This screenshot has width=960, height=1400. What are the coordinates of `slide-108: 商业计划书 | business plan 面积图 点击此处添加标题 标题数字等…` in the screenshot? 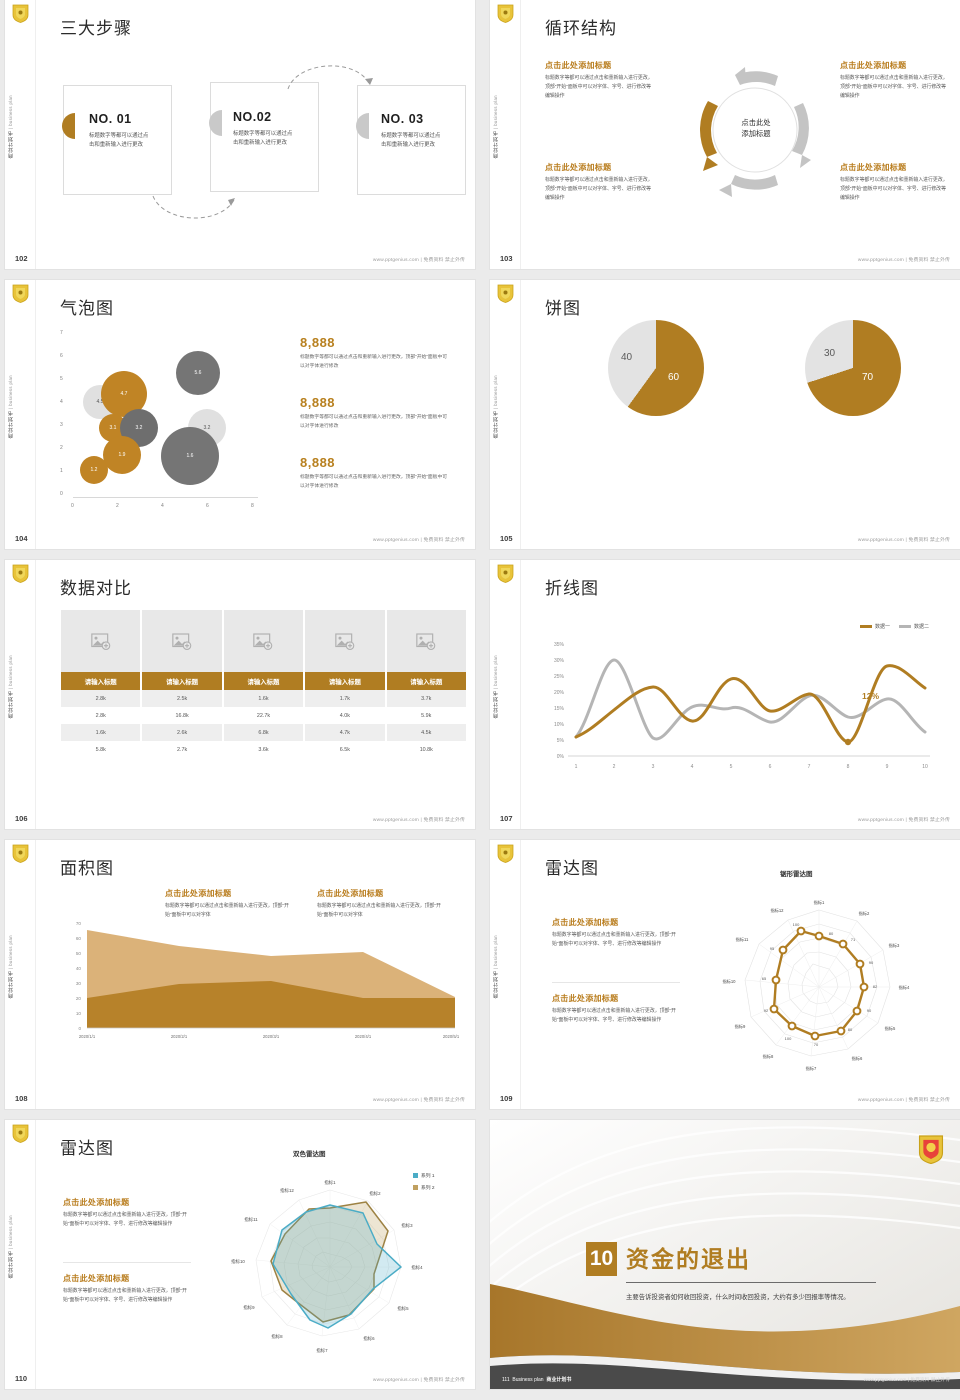 It's located at (240, 974).